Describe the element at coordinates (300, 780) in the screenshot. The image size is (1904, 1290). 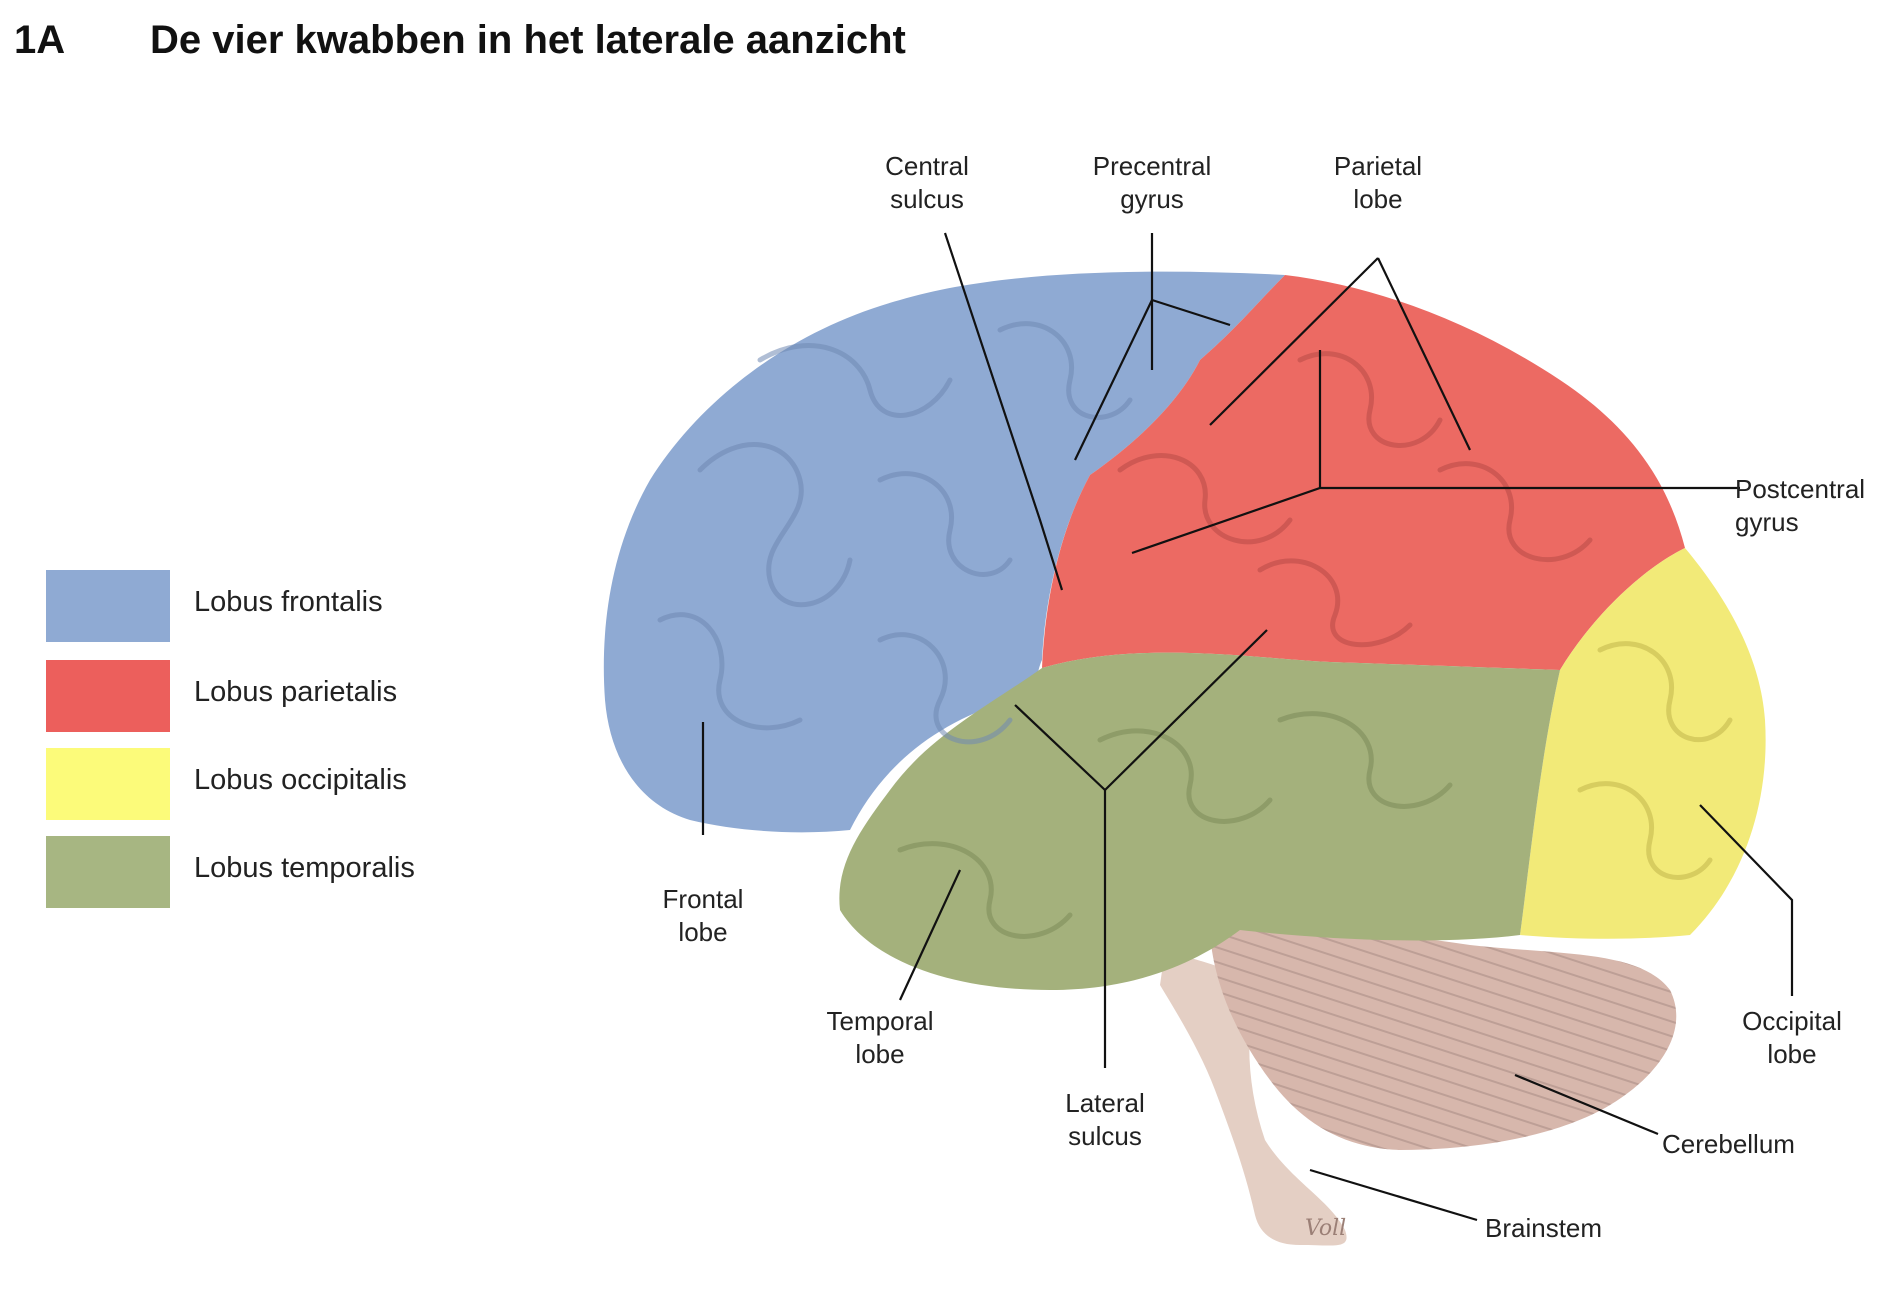
I see `legend-label-occipital: Lobus occipitalis` at that location.